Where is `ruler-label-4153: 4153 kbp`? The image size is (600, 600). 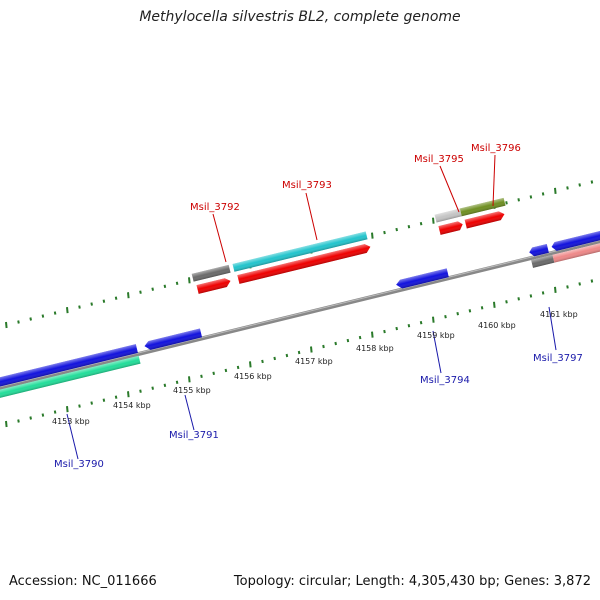 ruler-label-4153: 4153 kbp is located at coordinates (71, 421).